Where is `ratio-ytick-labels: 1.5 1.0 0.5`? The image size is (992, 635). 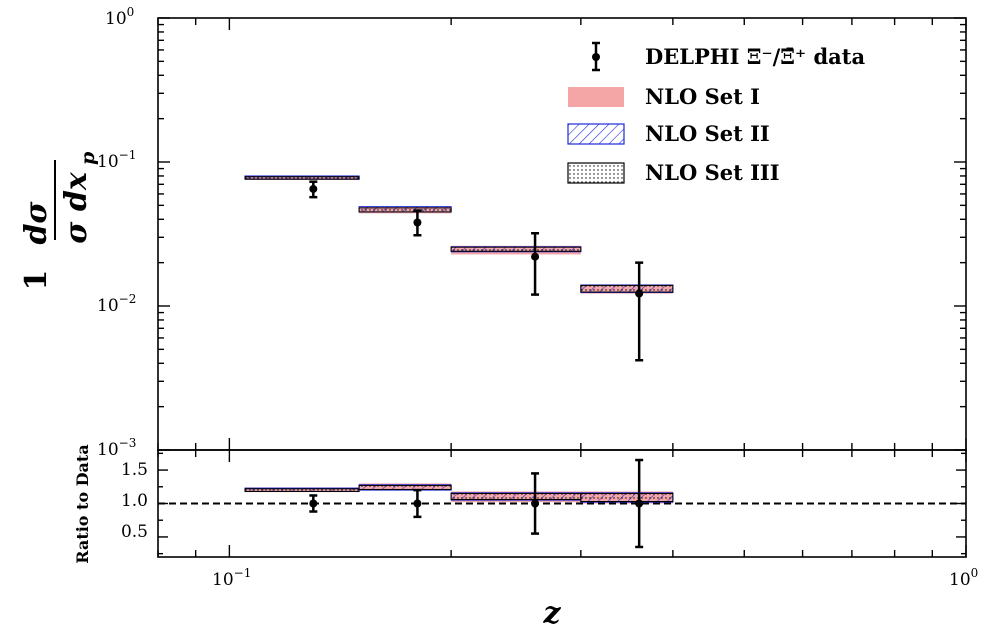 ratio-ytick-labels: 1.5 1.0 0.5 is located at coordinates (134, 501).